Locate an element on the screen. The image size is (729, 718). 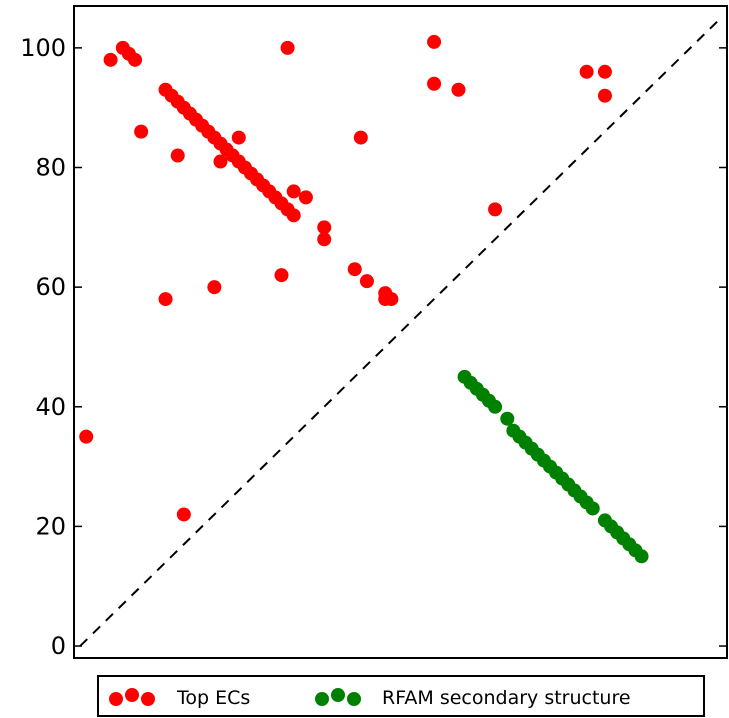
y-tick-label: 80 is located at coordinates (50, 168).